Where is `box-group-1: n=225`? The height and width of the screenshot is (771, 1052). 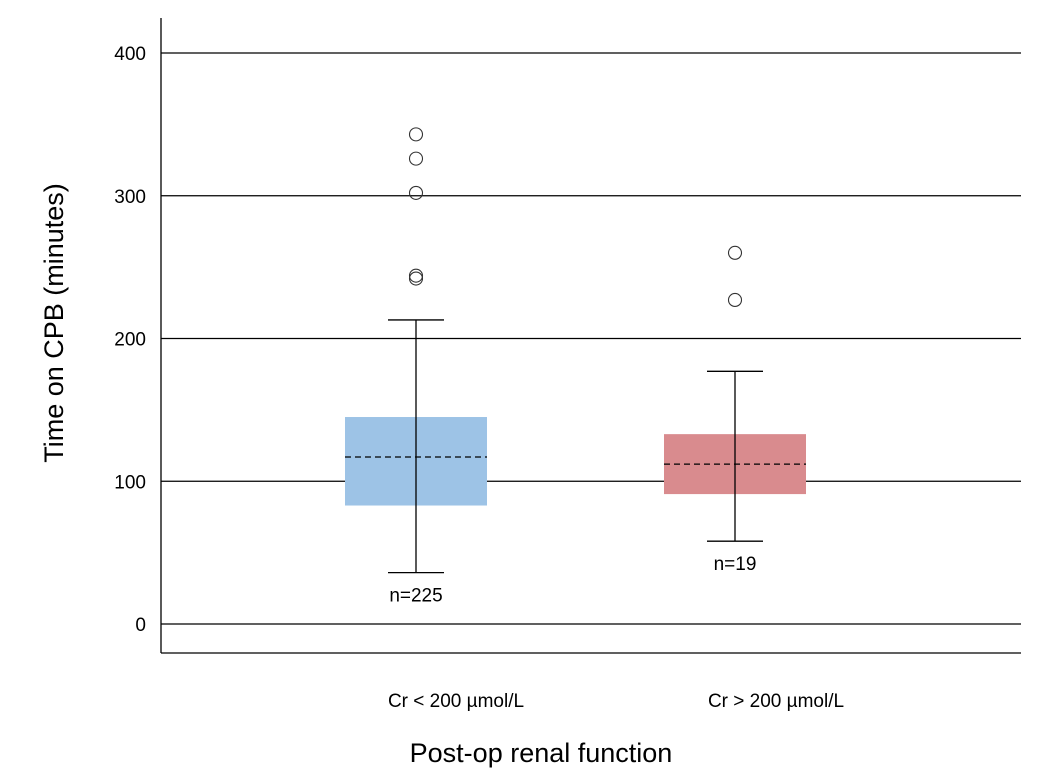
box-group-1: n=225 is located at coordinates (416, 367).